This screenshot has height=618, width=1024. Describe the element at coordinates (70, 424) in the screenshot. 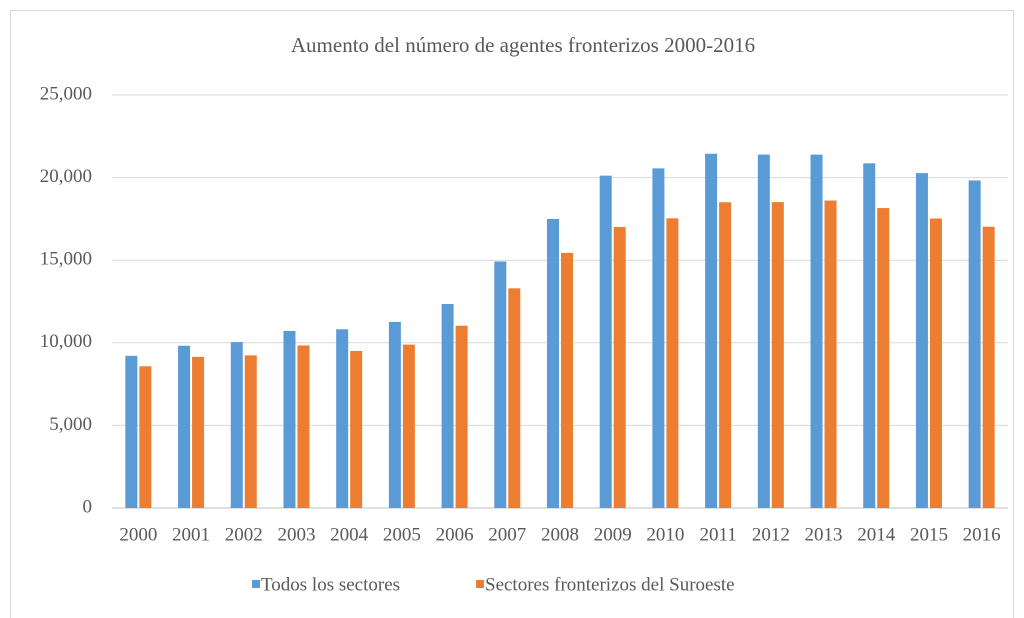

I see `y-tick-label: 5,000` at that location.